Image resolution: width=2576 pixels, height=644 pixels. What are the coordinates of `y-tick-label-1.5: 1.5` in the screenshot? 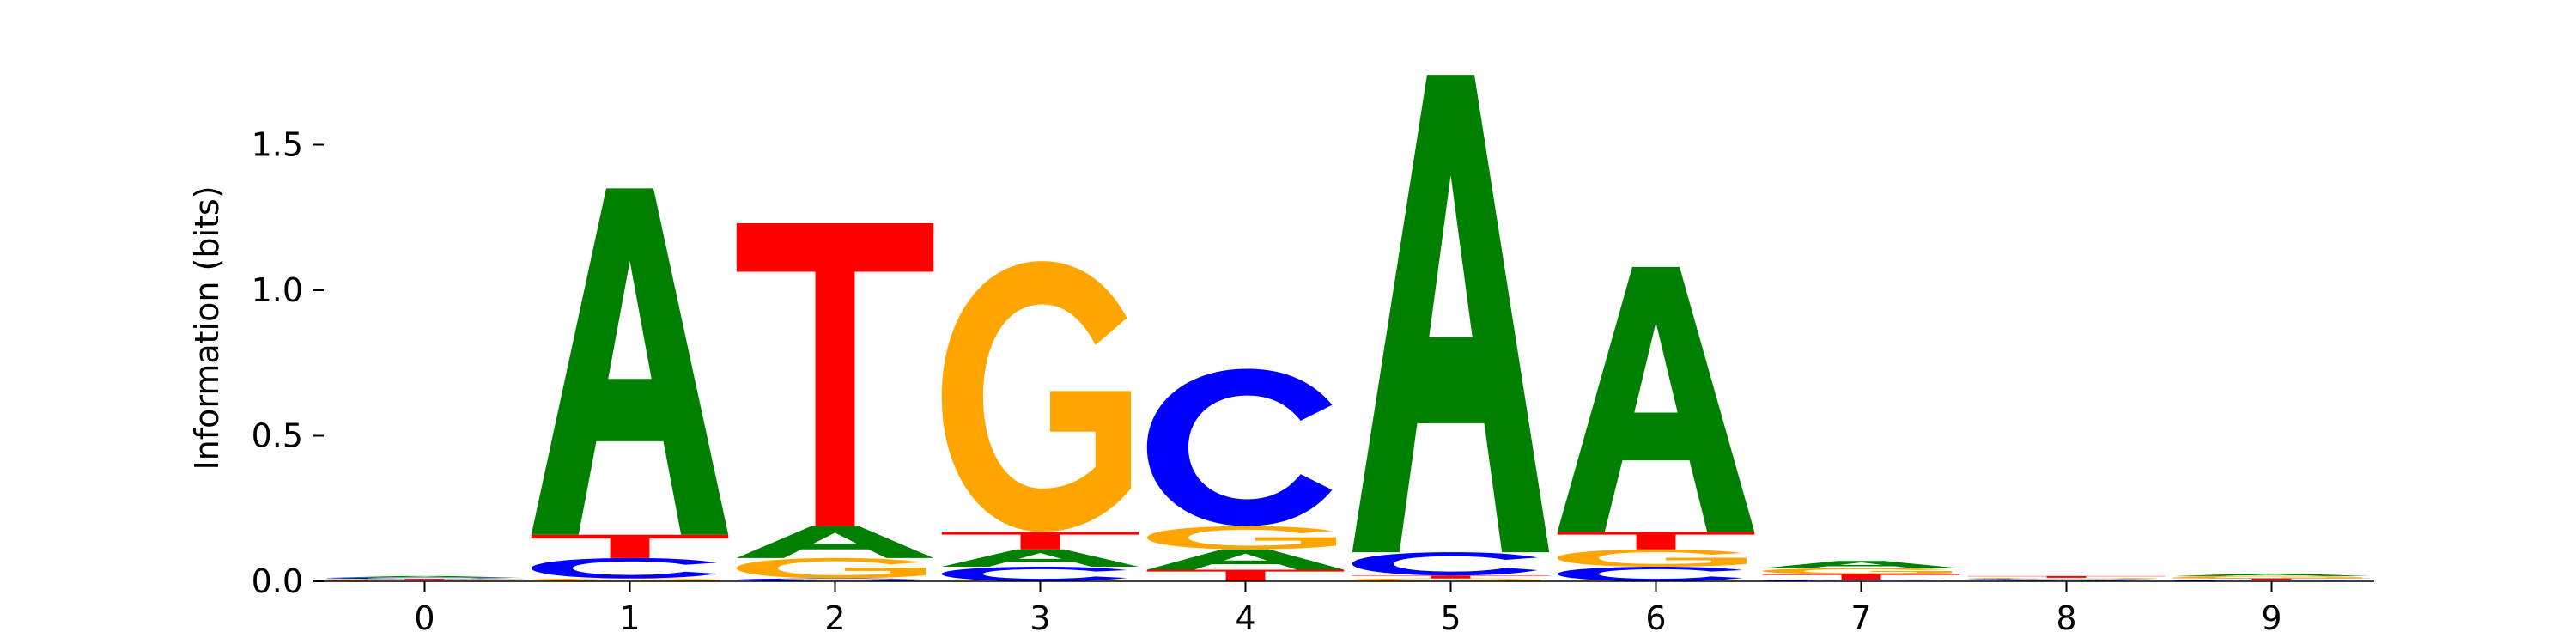 It's located at (278, 145).